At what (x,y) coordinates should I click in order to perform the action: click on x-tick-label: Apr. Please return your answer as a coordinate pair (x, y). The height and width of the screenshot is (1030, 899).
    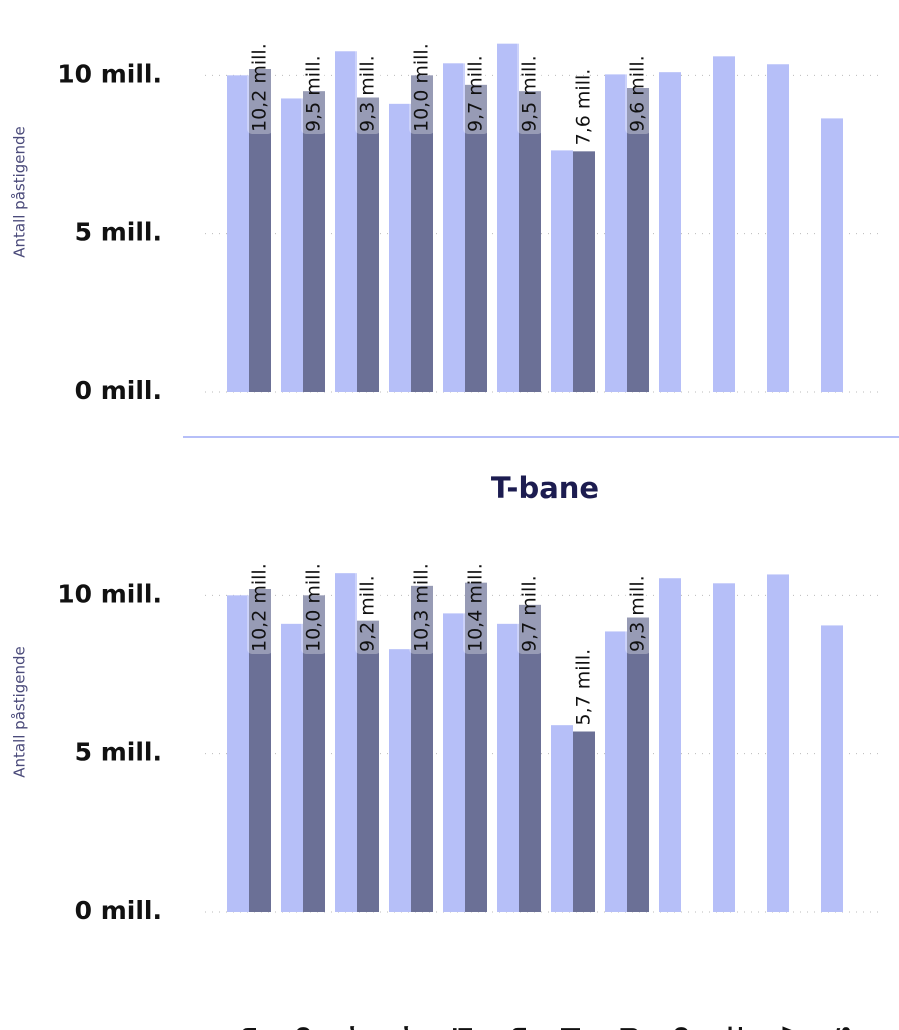
    Looking at the image, I should click on (409, 1027).